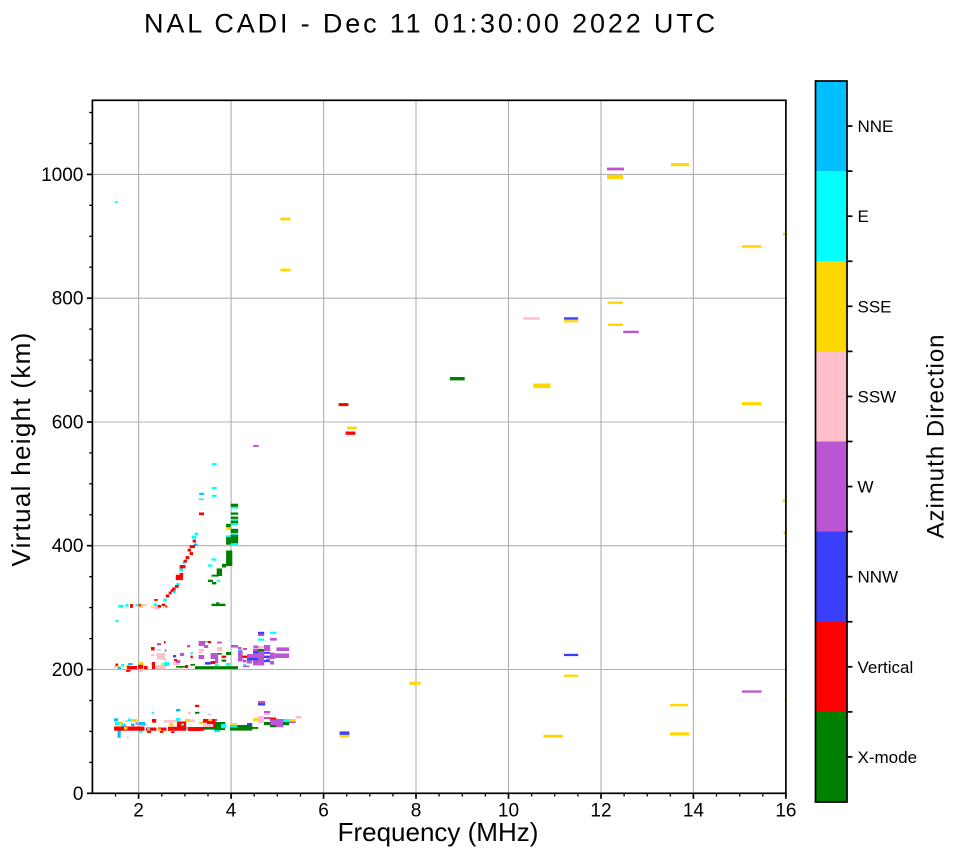  I want to click on svg-text: 400, so click(68, 546).